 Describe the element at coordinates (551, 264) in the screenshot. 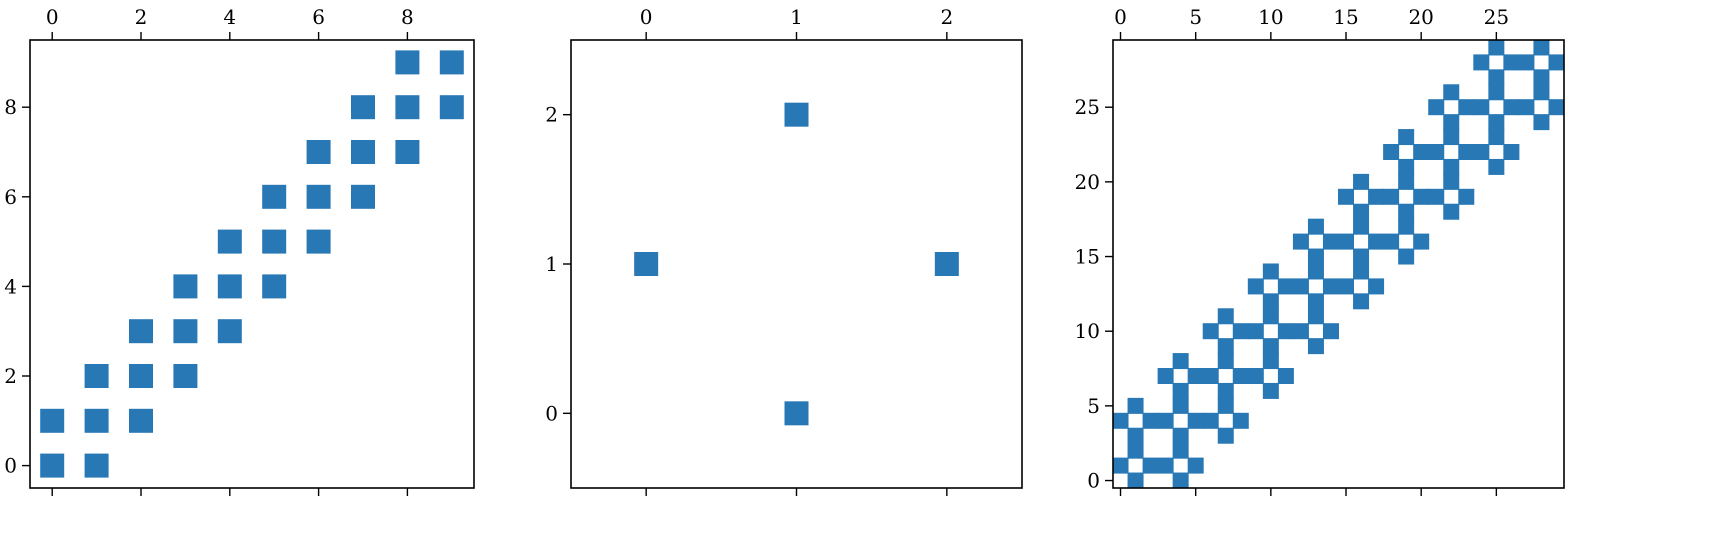

I see `y-tick-label: 1` at that location.